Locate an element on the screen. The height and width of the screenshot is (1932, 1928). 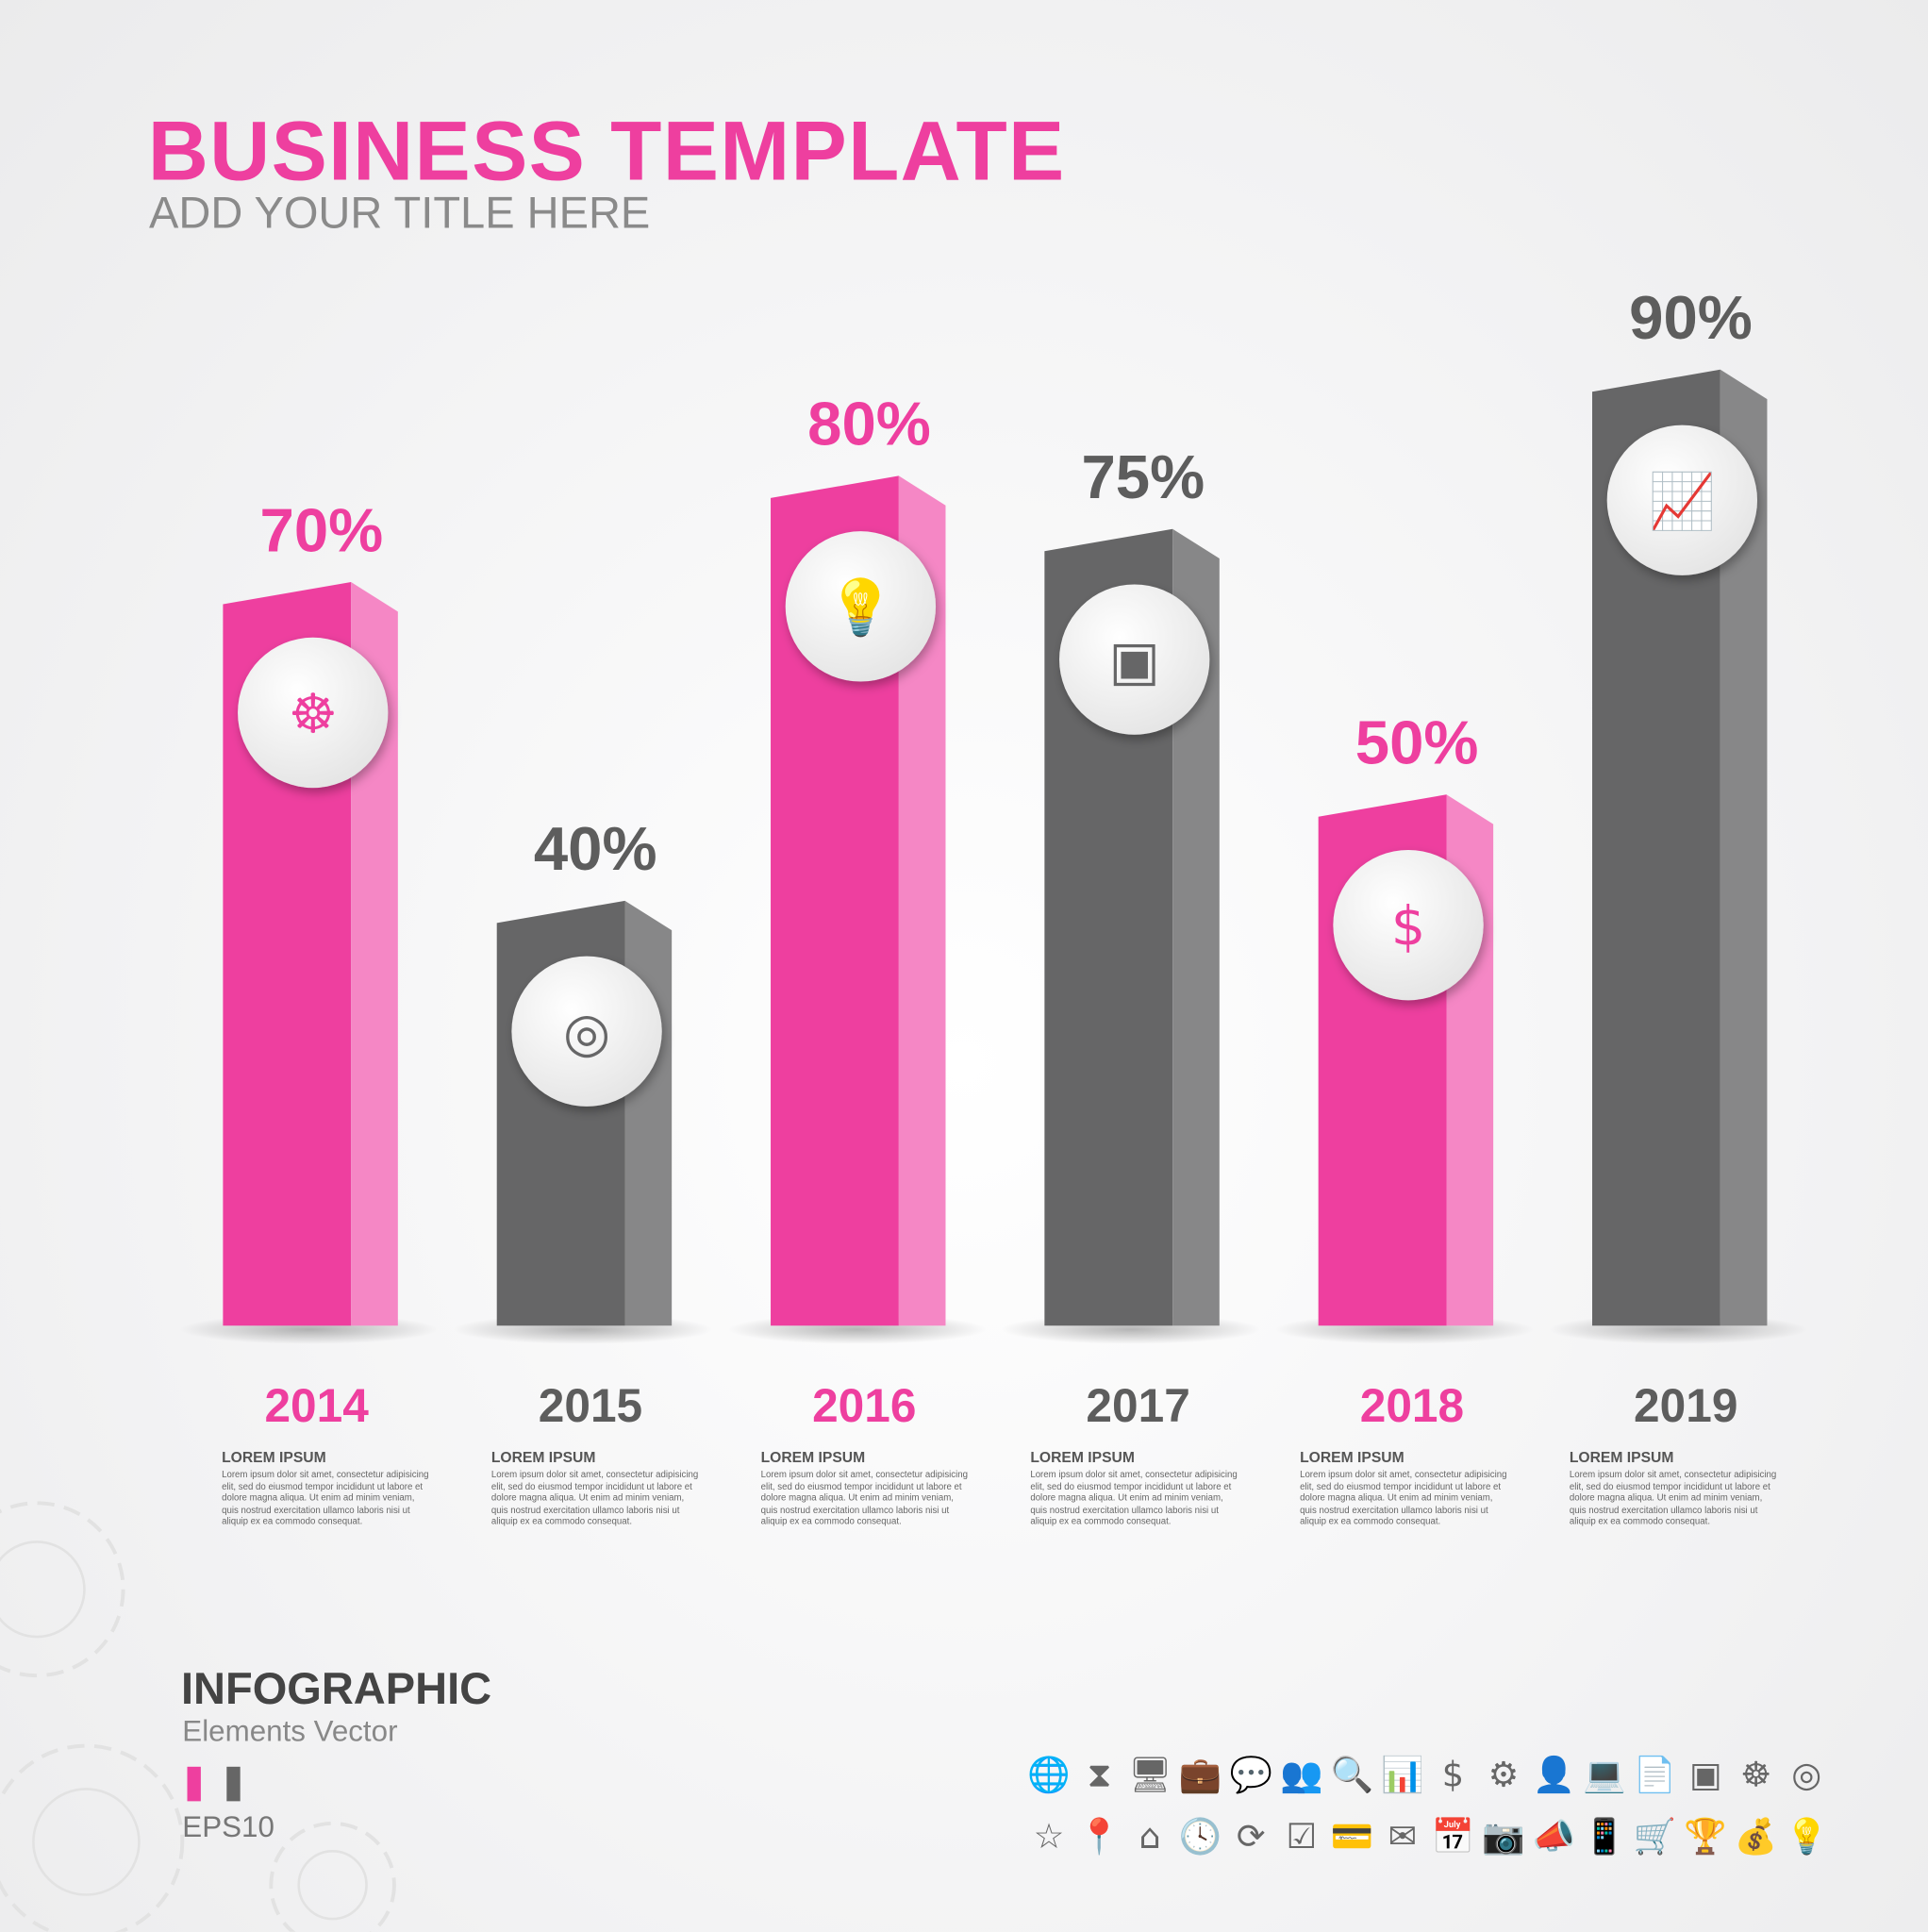
bar-chart-icon: 📊 is located at coordinates (1402, 1775).